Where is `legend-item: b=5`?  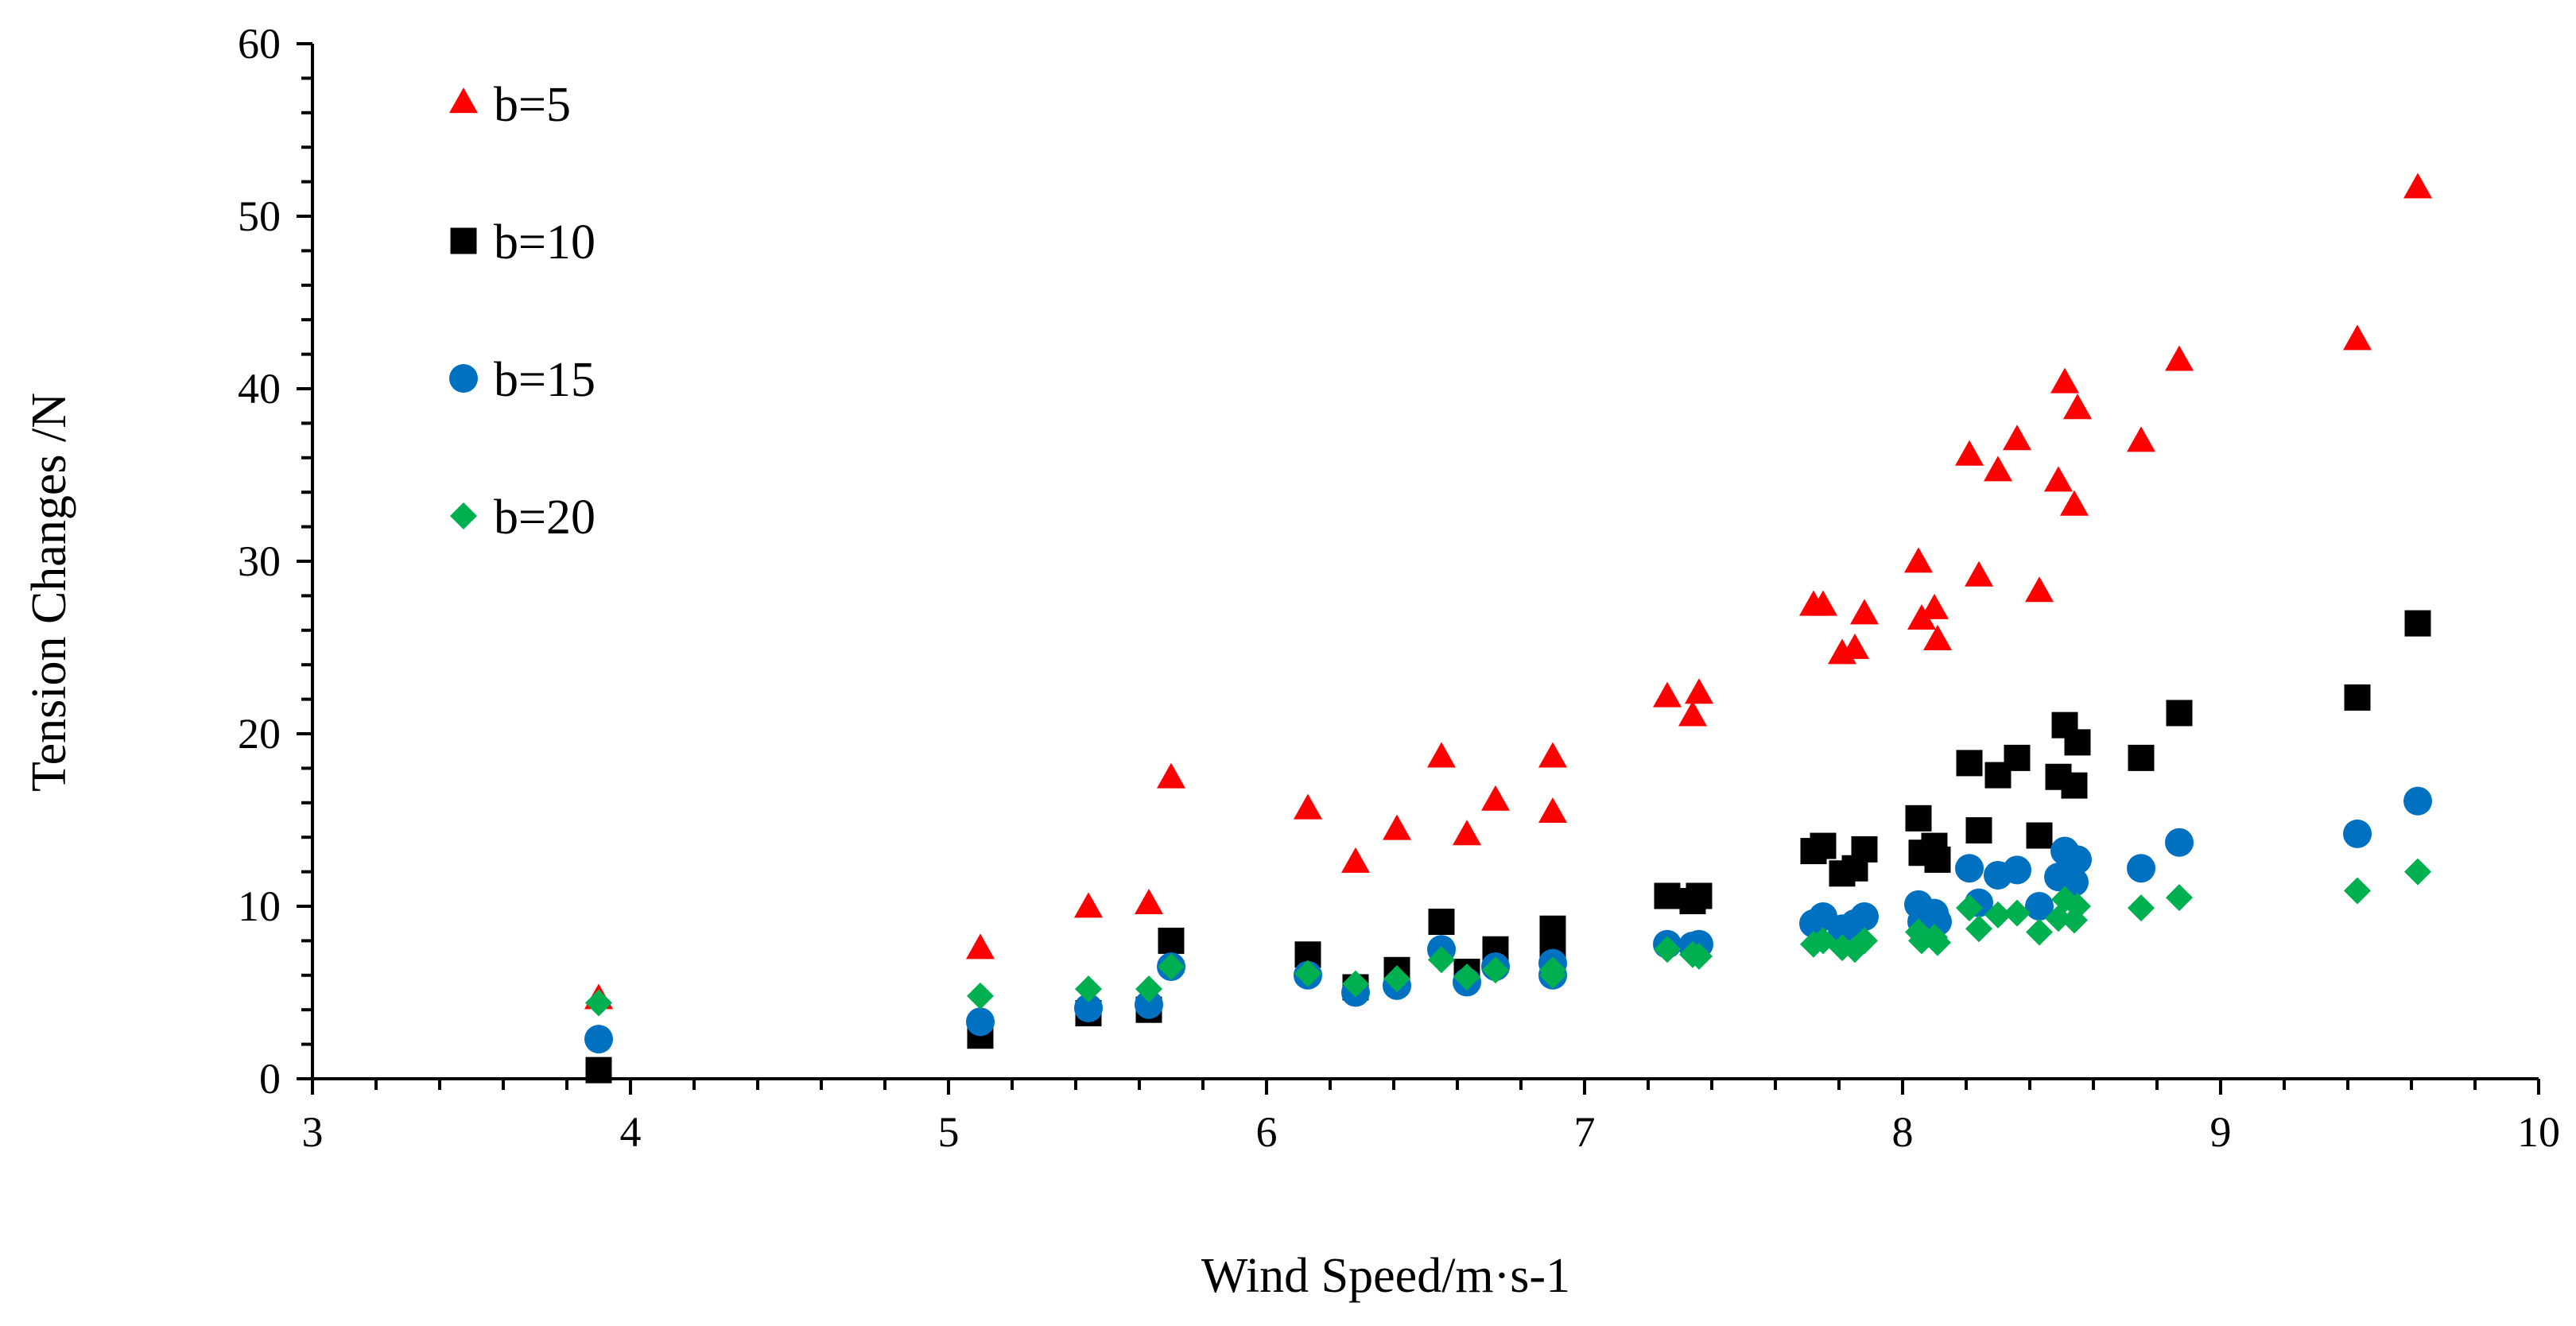 legend-item: b=5 is located at coordinates (510, 105).